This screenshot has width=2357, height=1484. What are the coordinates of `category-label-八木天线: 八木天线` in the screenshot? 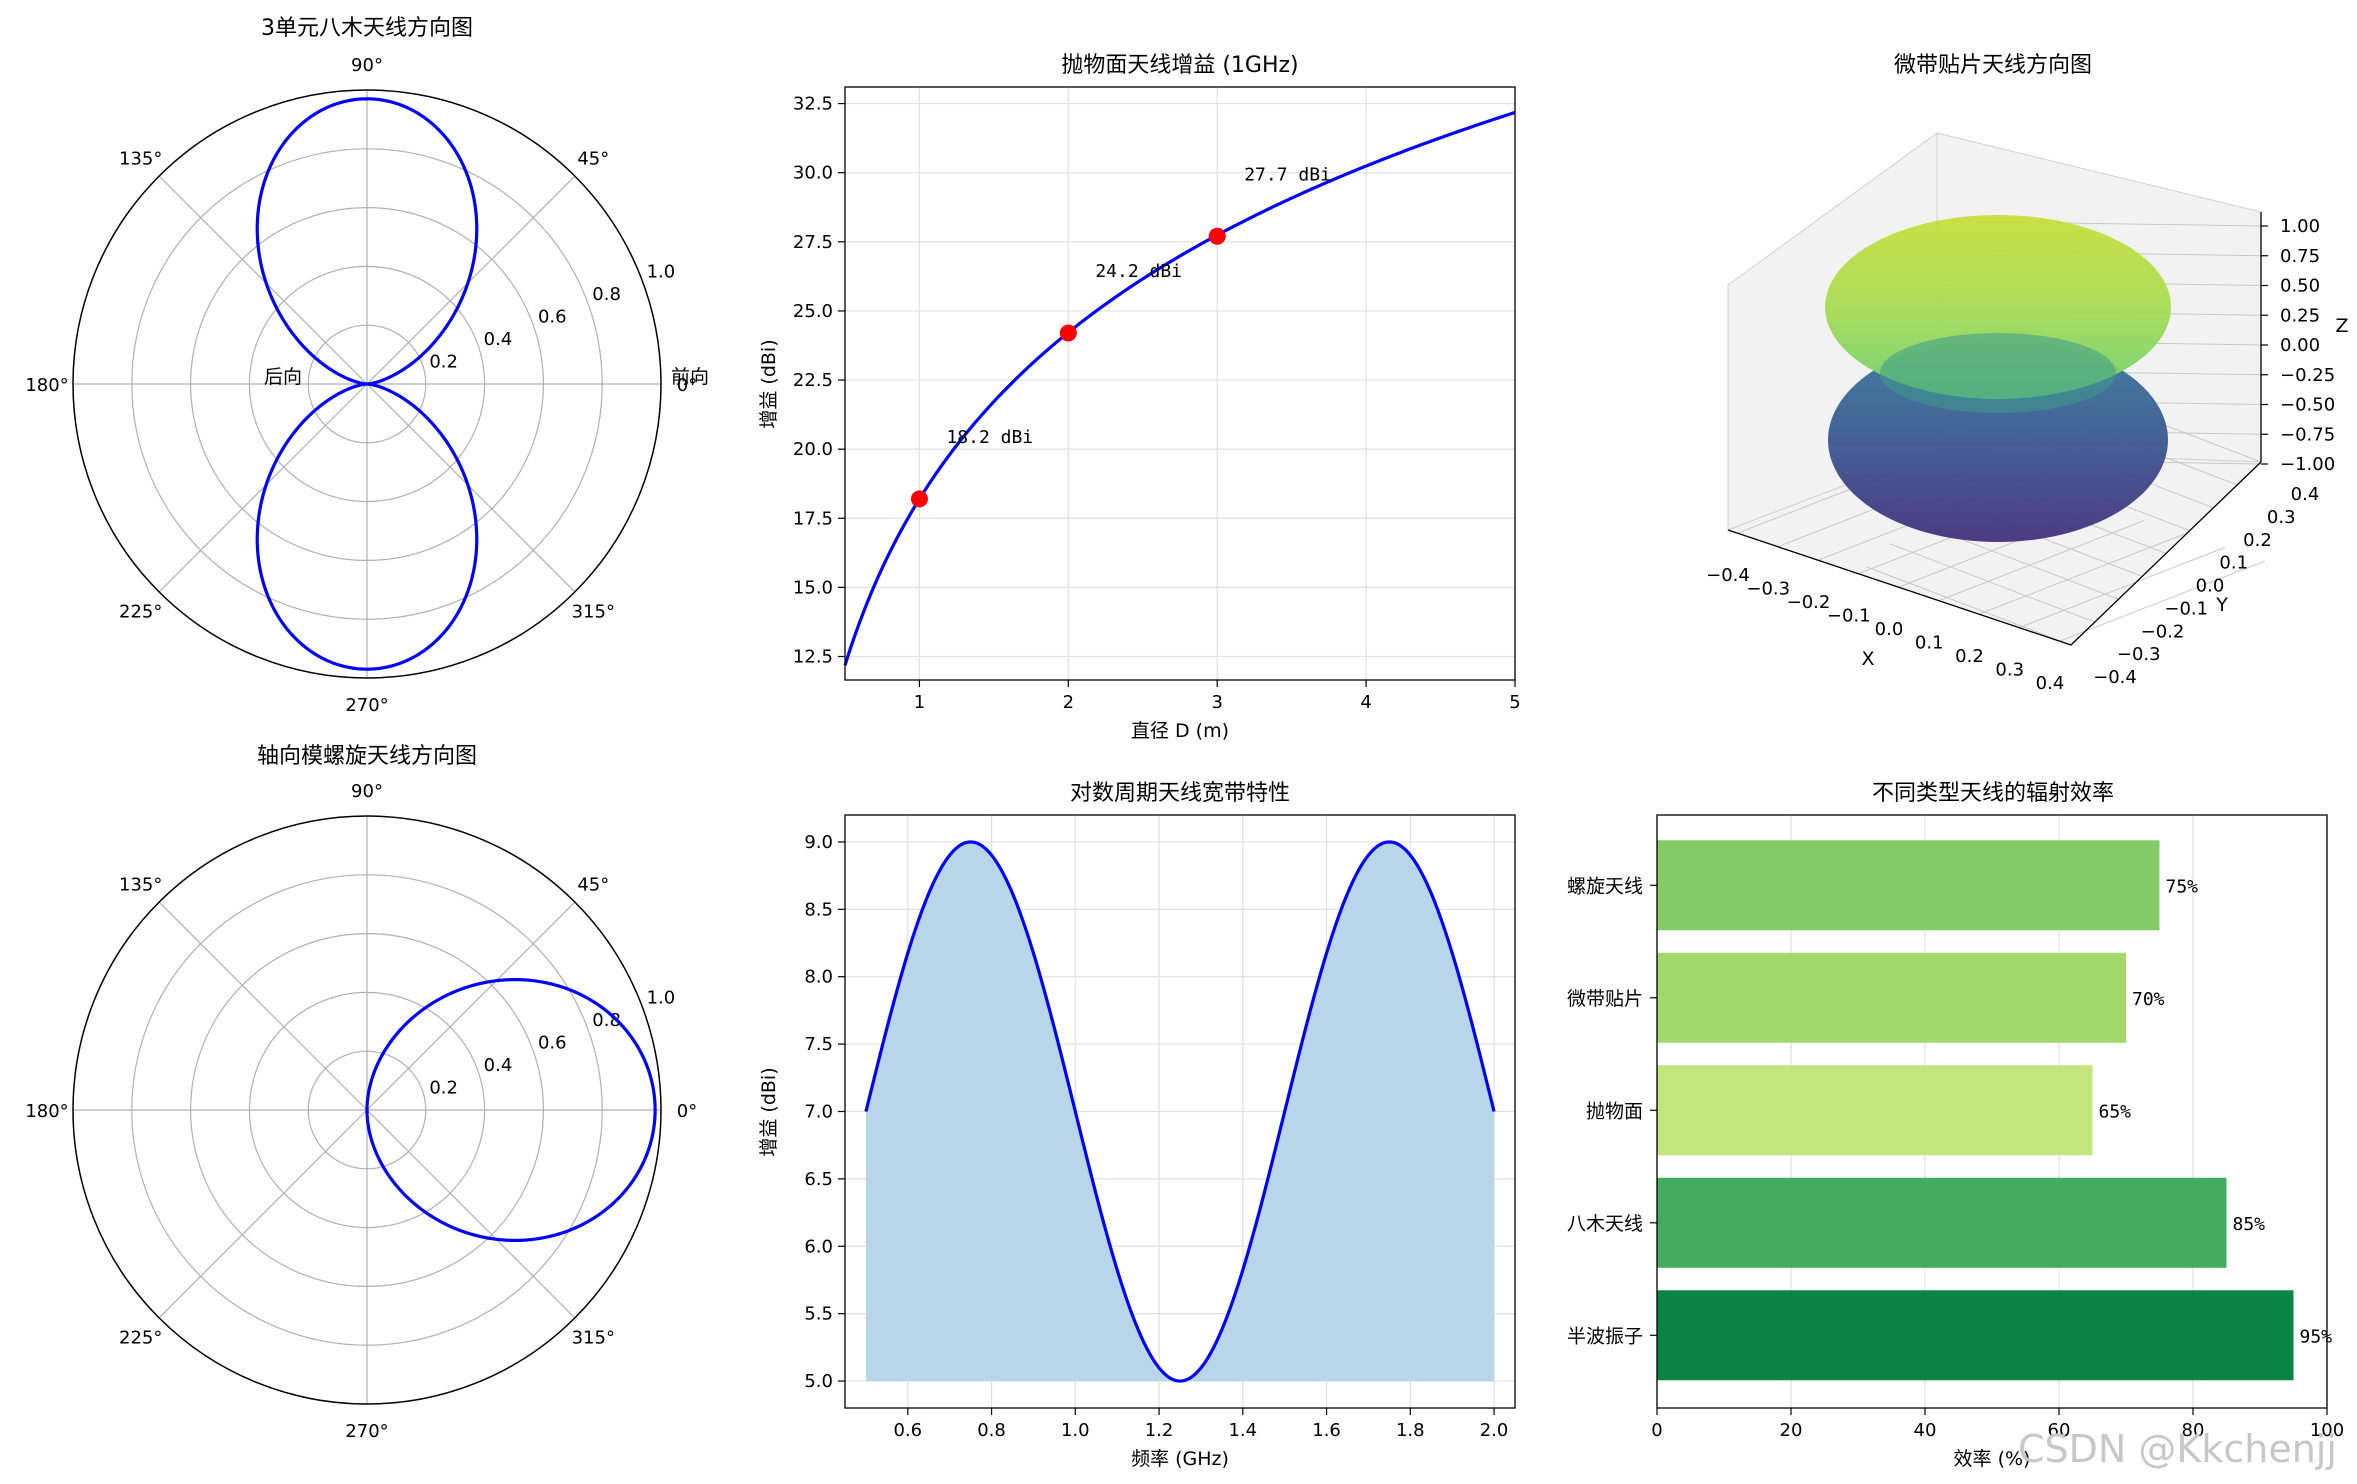 It's located at (1605, 1224).